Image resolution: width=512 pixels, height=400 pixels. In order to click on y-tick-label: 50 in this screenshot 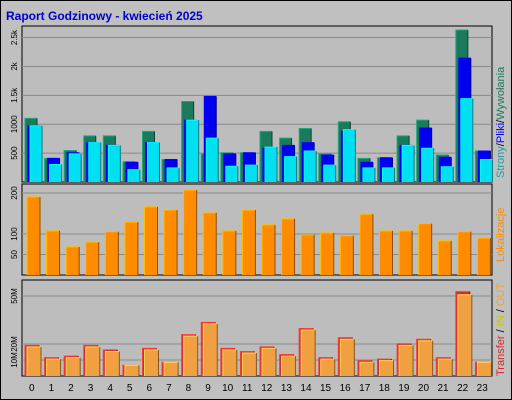, I will do `click(14, 254)`.